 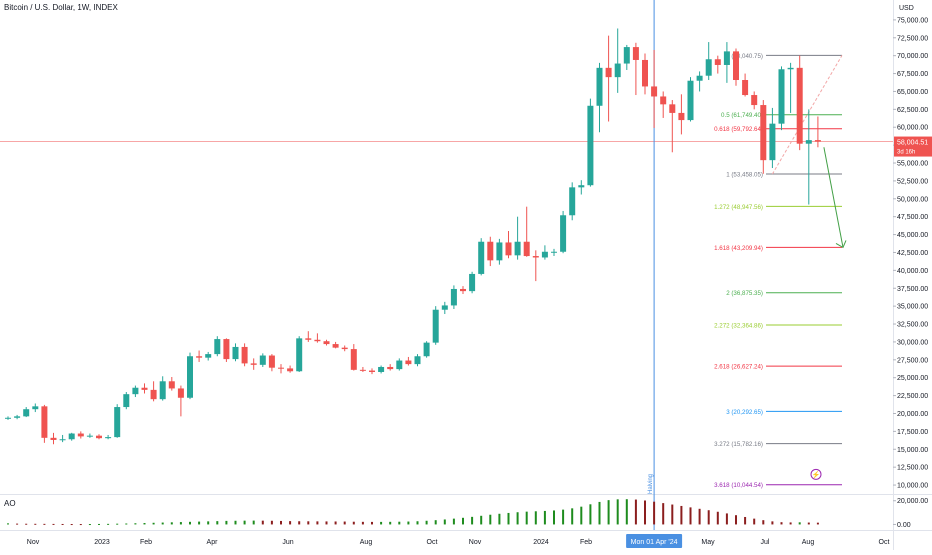 I want to click on x-tick-label: 2023, so click(x=102, y=542).